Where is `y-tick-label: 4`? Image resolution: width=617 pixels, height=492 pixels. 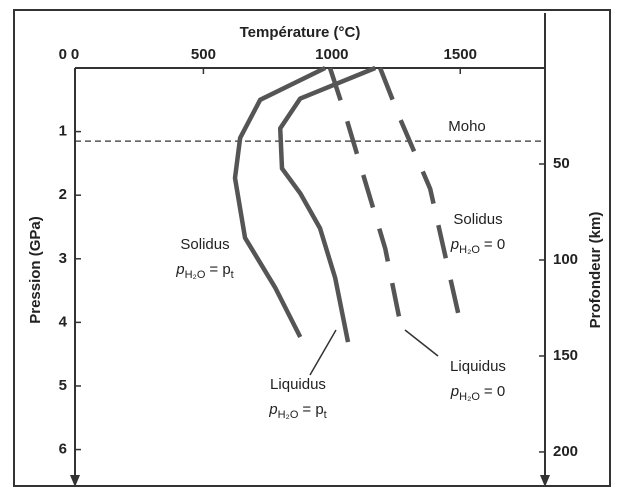
y-tick-label: 4 is located at coordinates (63, 321).